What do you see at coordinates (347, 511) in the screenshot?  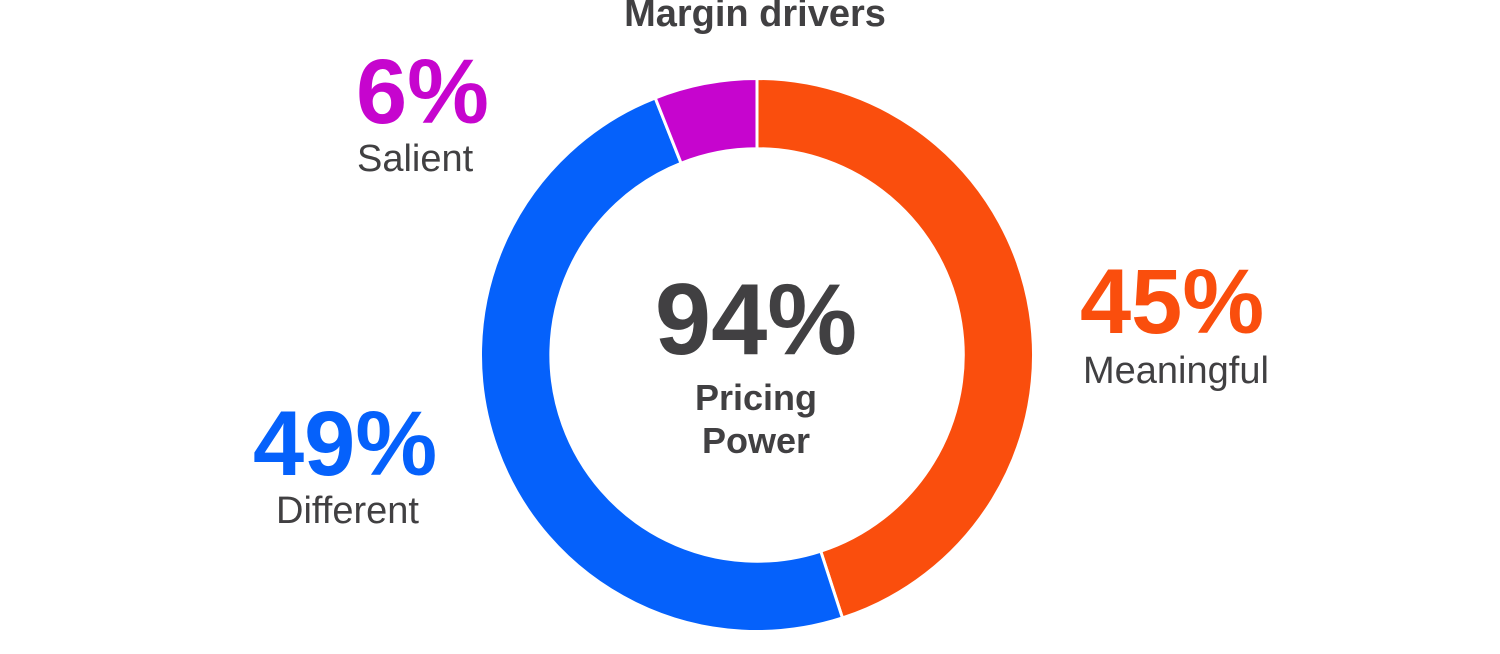 I see `different-label: Different` at bounding box center [347, 511].